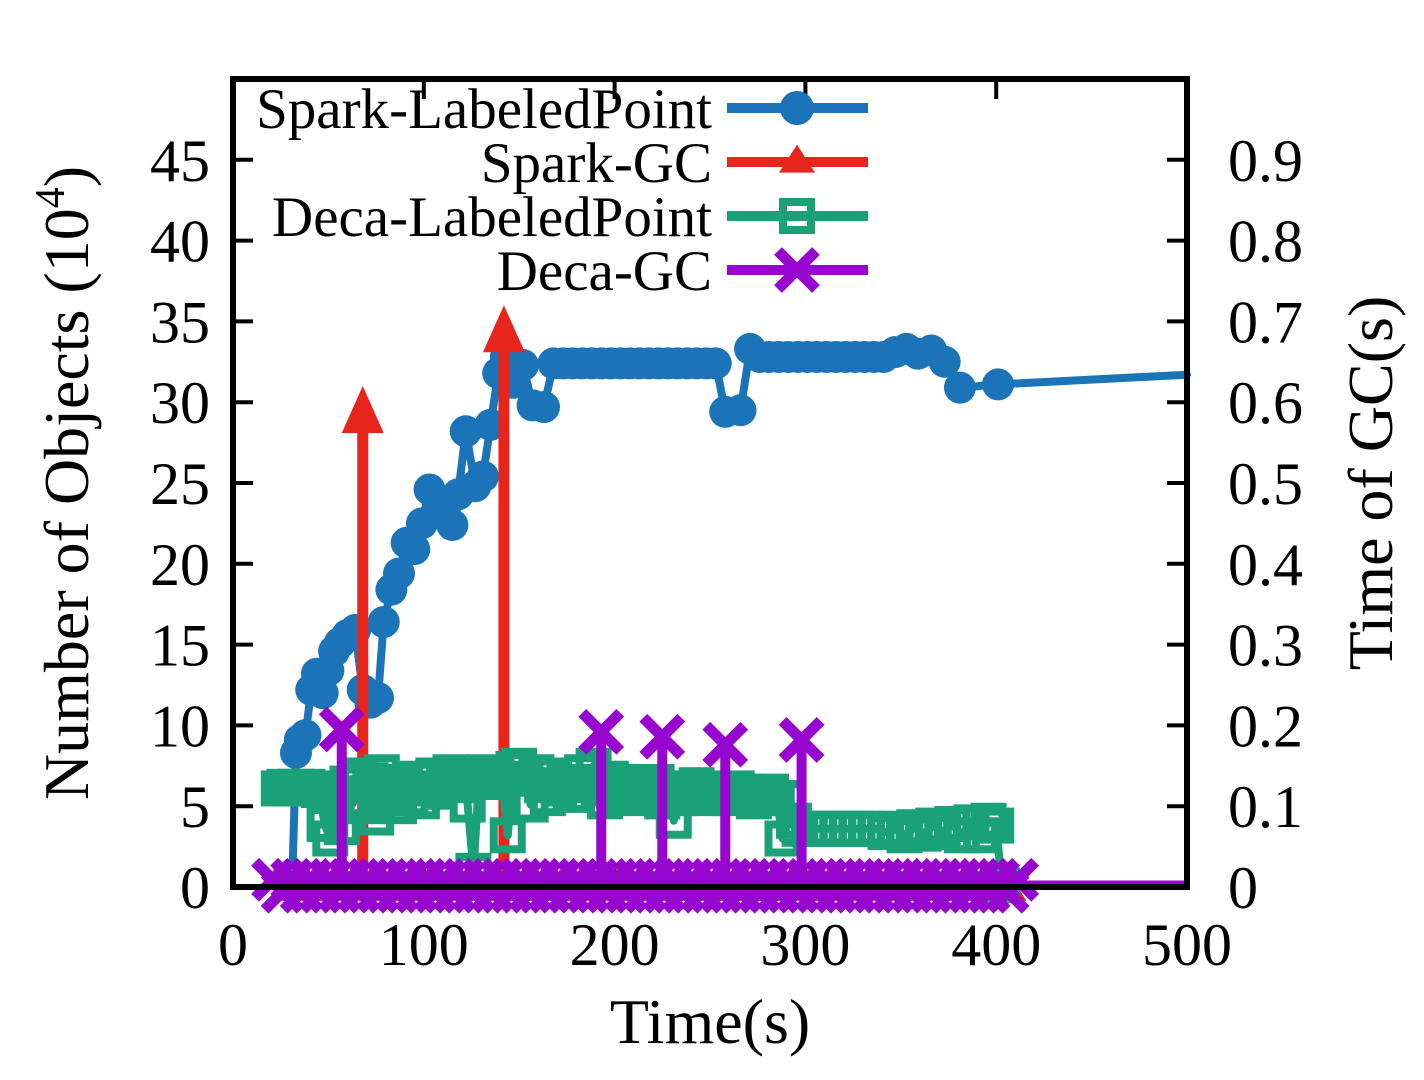  I want to click on y-right-tick-label: 0, so click(1243, 888).